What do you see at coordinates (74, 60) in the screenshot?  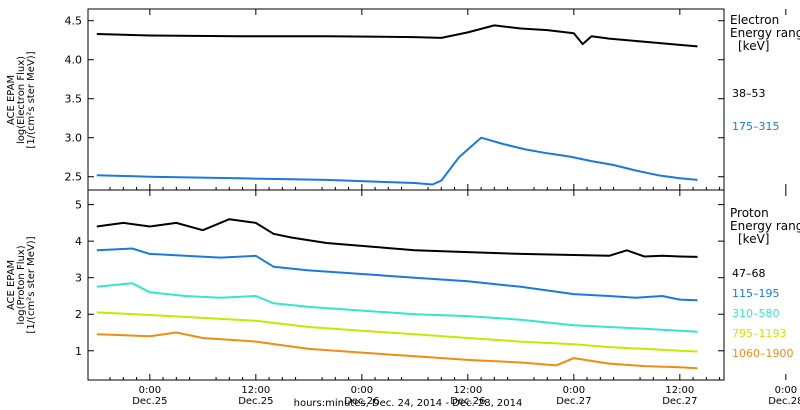 I see `electron-ytick-label: 4.0` at bounding box center [74, 60].